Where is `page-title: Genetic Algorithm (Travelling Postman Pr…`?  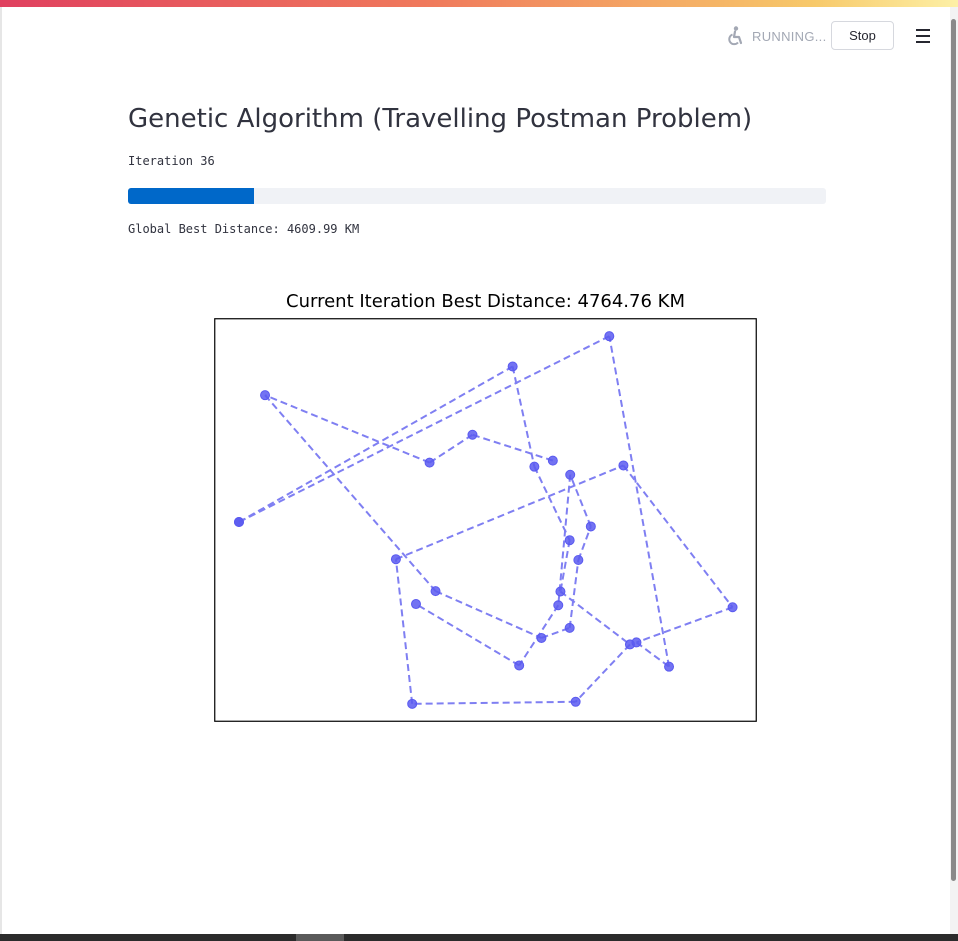
page-title: Genetic Algorithm (Travelling Postman Pr… is located at coordinates (440, 119).